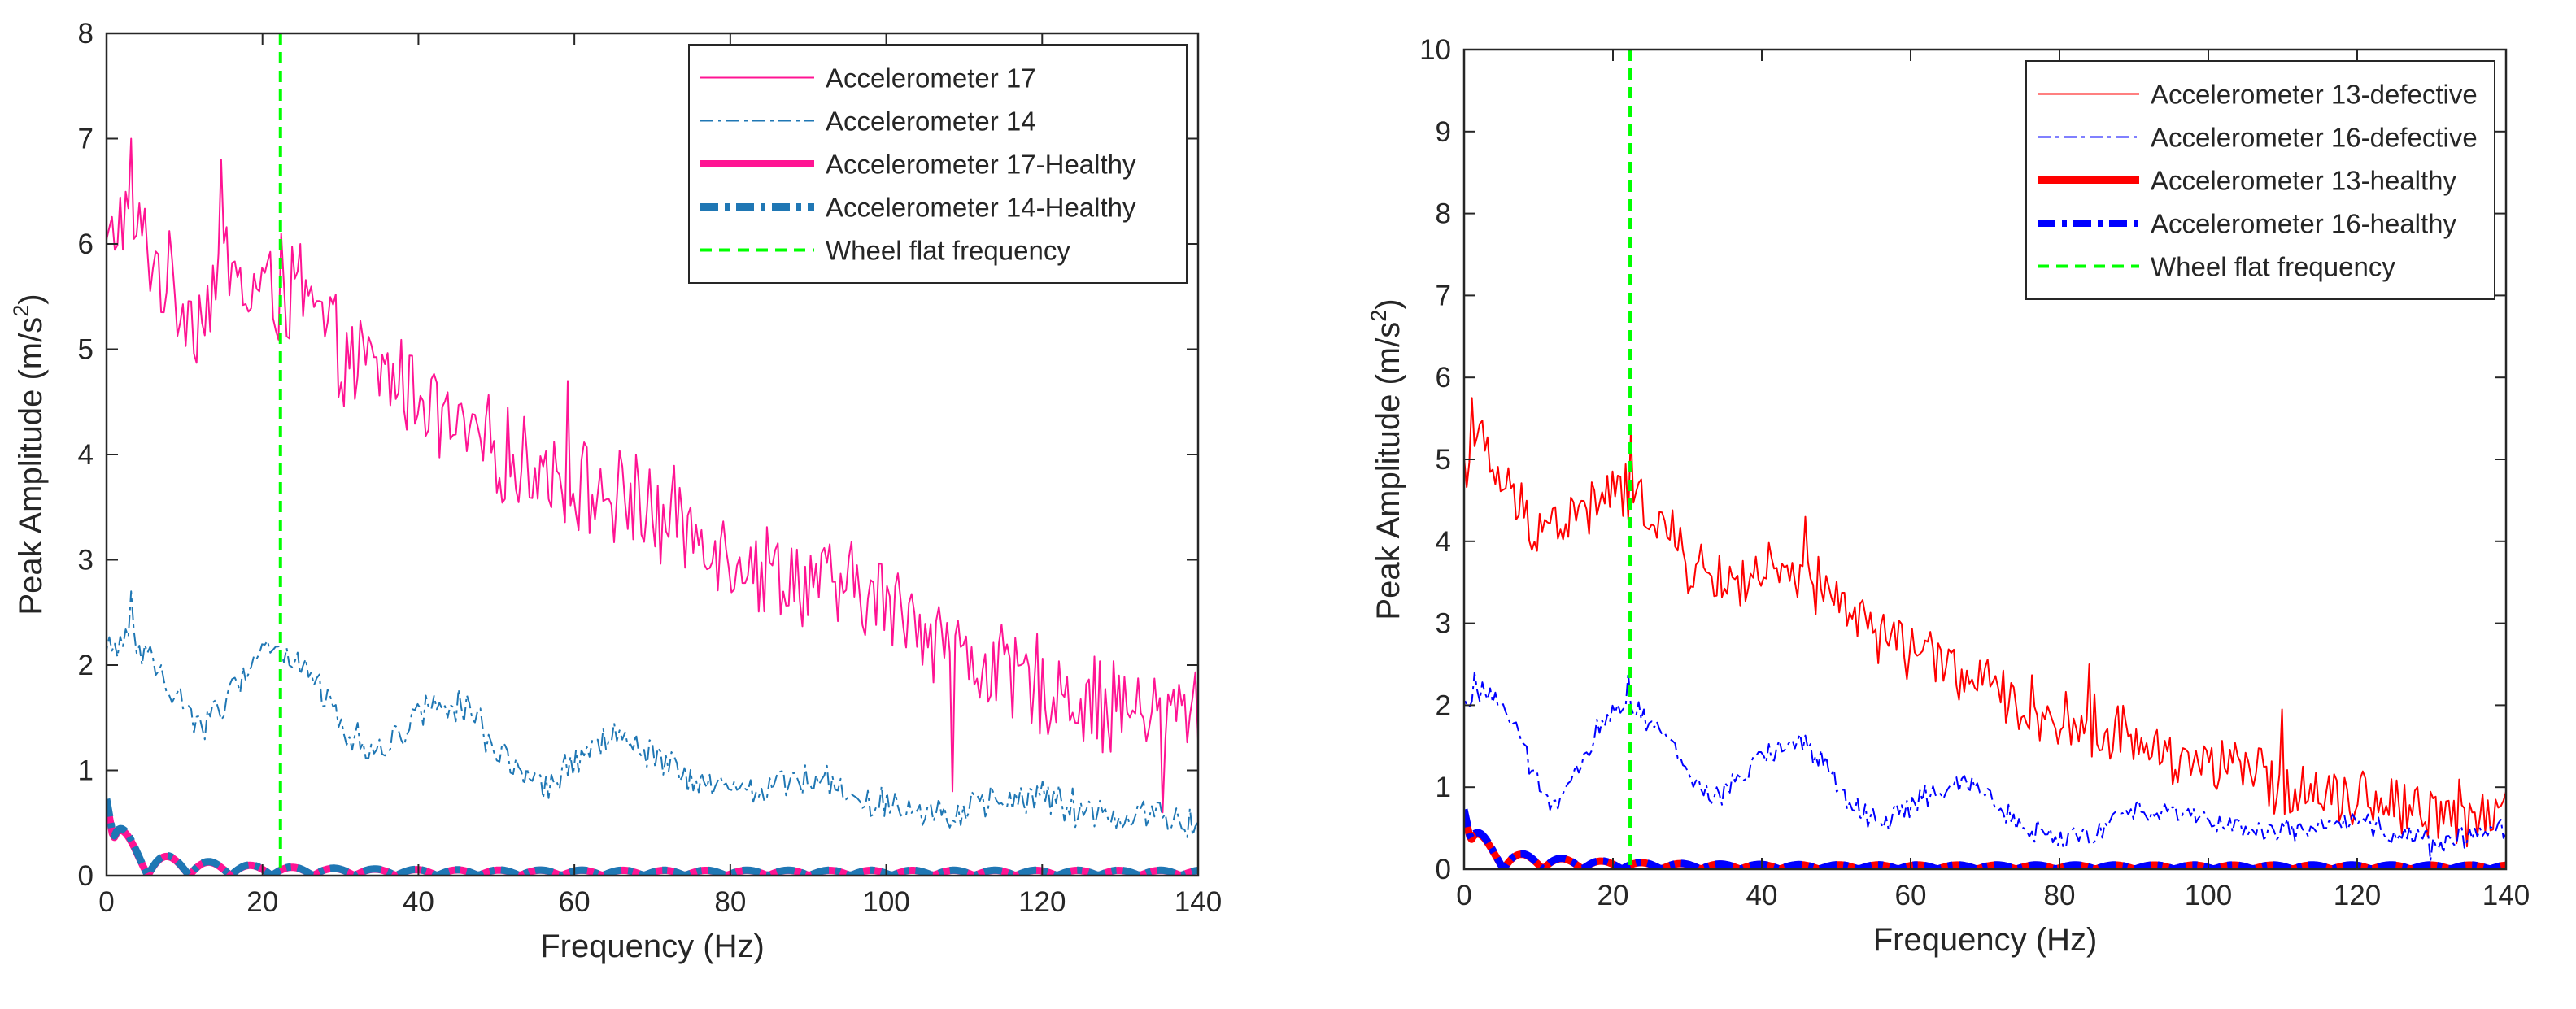 The height and width of the screenshot is (1009, 2576). What do you see at coordinates (1985, 770) in the screenshot?
I see `series-line-accelerometer-16-defective` at bounding box center [1985, 770].